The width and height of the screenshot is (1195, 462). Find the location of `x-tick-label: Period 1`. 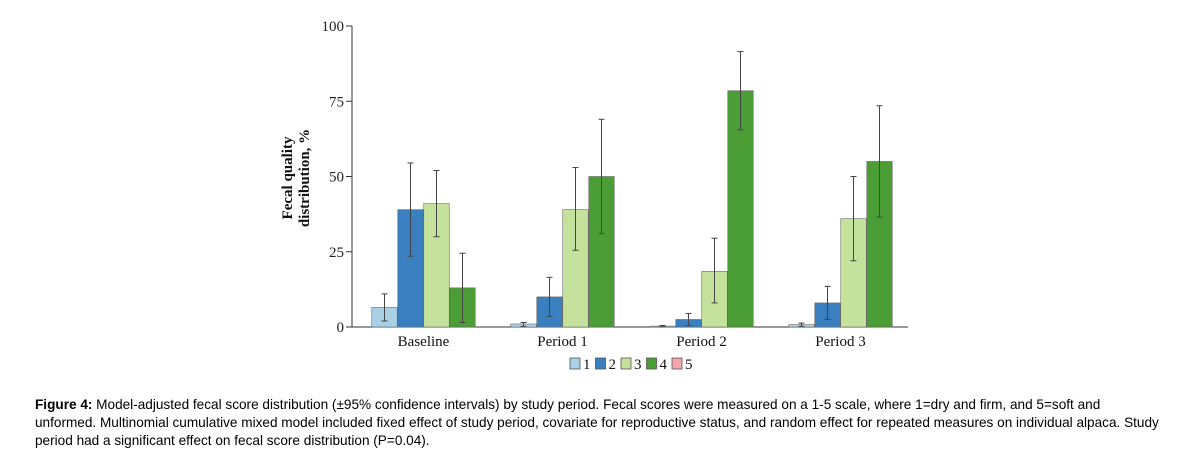

x-tick-label: Period 1 is located at coordinates (562, 342).